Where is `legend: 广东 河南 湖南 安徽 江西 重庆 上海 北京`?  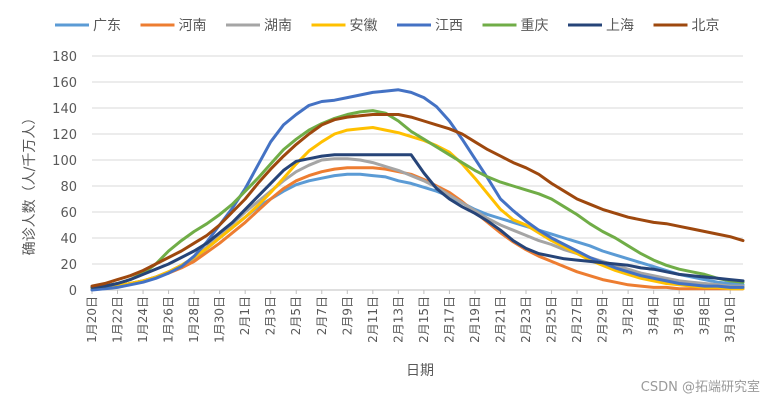
legend: 广东 河南 湖南 安徽 江西 重庆 上海 北京 is located at coordinates (387, 26).